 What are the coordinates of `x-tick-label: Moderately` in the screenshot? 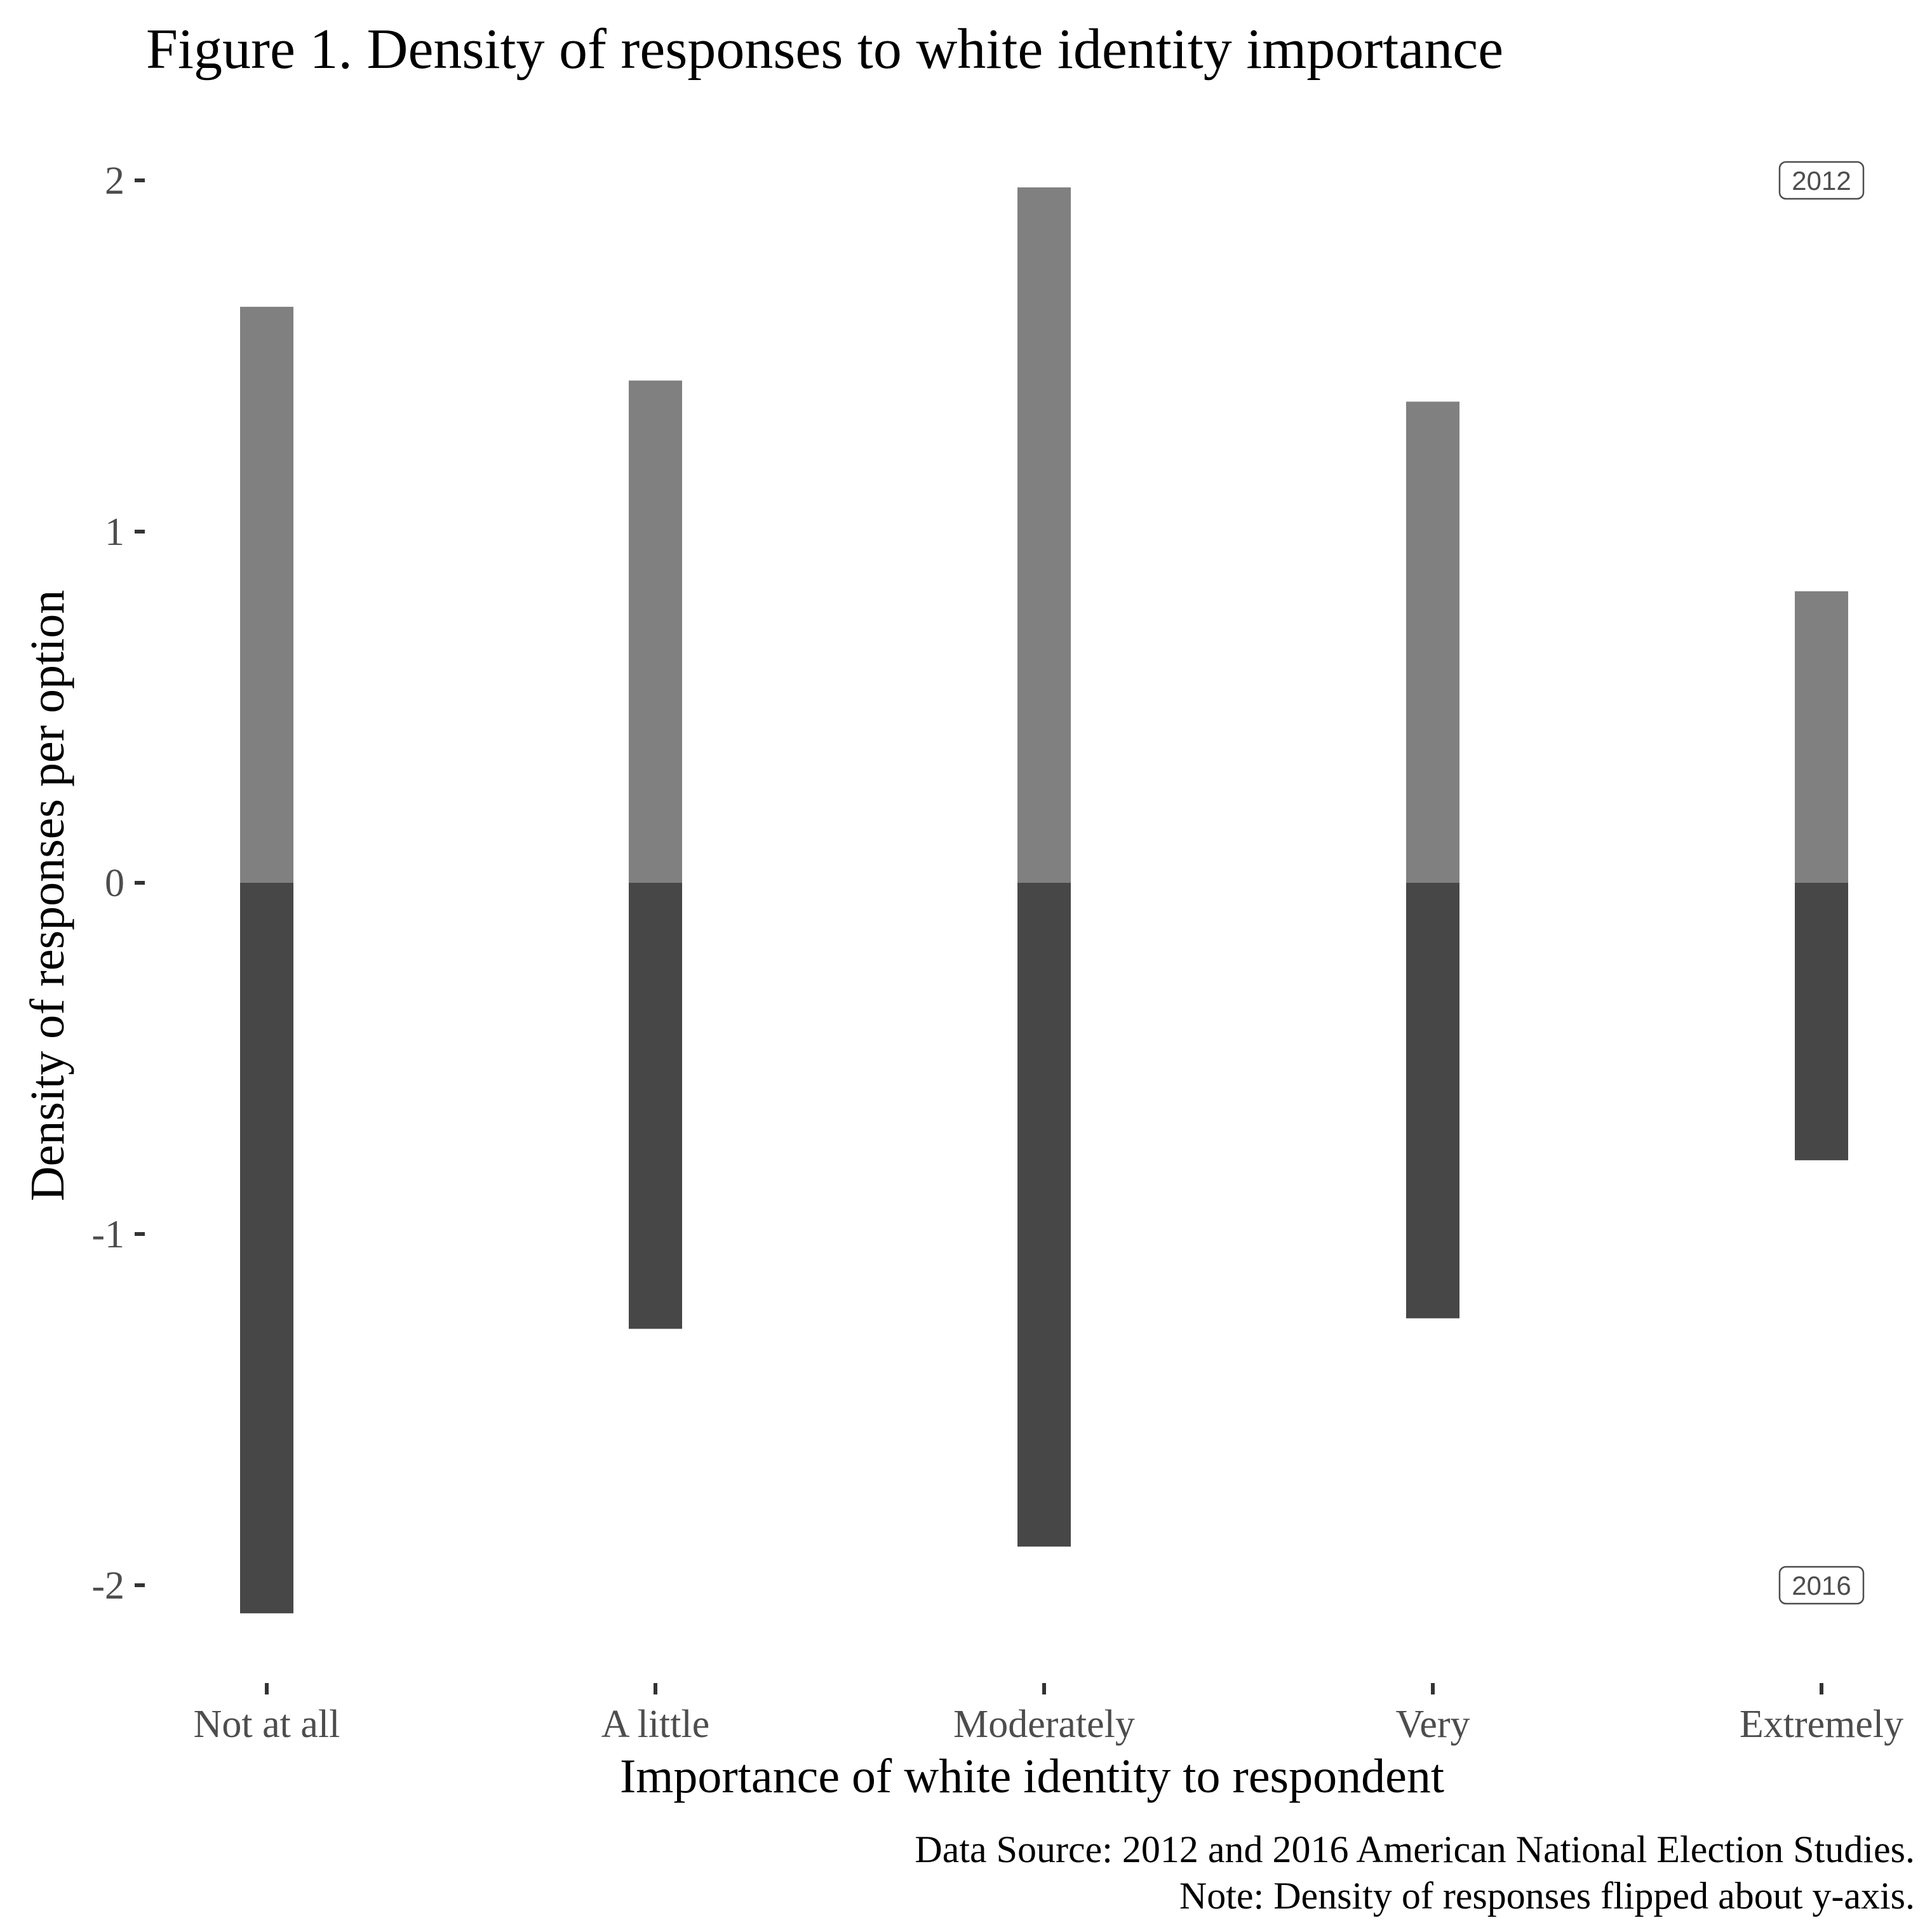 It's located at (1044, 1724).